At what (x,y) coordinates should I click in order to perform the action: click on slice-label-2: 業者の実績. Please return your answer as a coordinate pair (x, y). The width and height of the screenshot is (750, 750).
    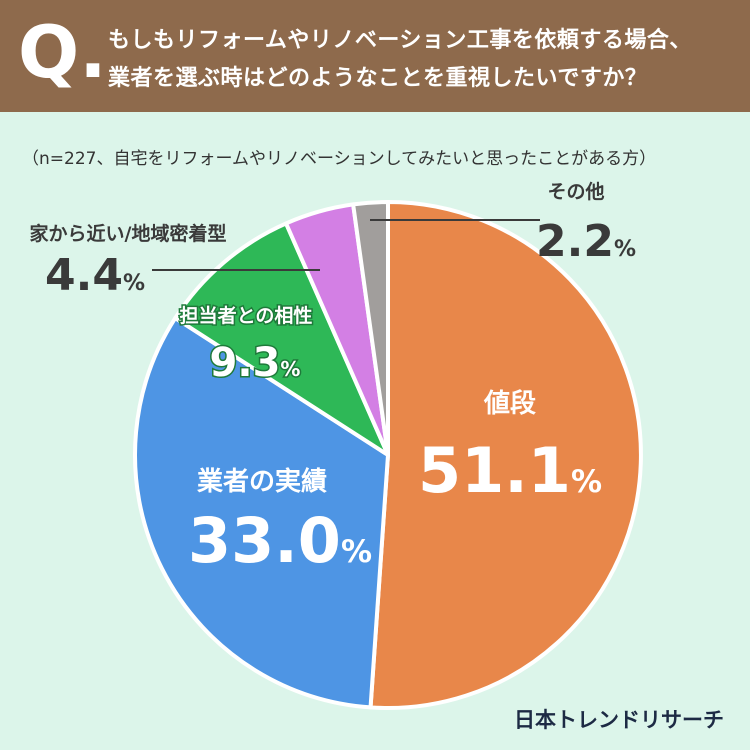
    Looking at the image, I should click on (262, 481).